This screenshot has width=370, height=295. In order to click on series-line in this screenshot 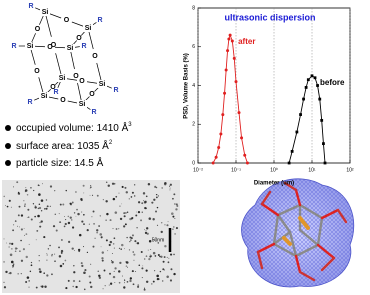, I will do `click(230, 98)`.